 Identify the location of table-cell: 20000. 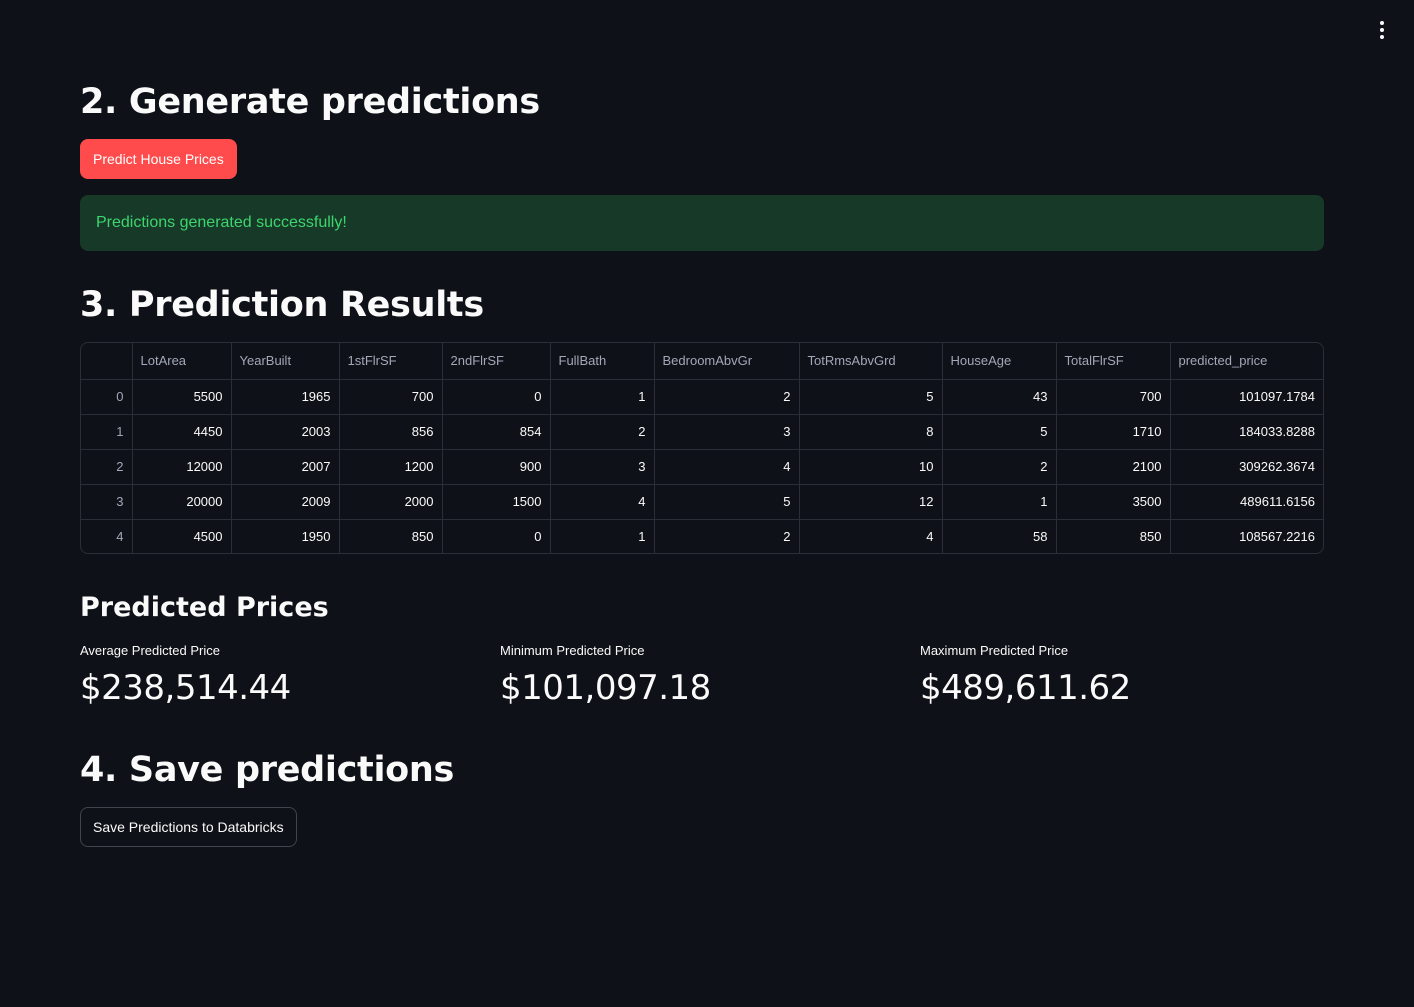
(182, 502).